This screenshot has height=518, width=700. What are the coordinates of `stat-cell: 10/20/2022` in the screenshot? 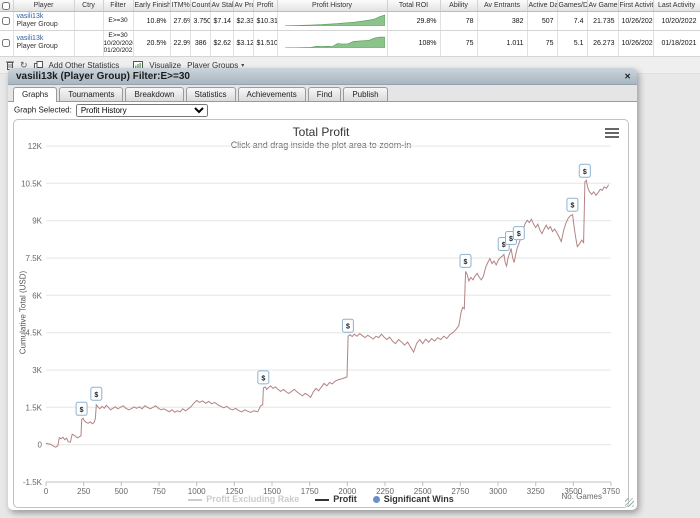 It's located at (676, 21).